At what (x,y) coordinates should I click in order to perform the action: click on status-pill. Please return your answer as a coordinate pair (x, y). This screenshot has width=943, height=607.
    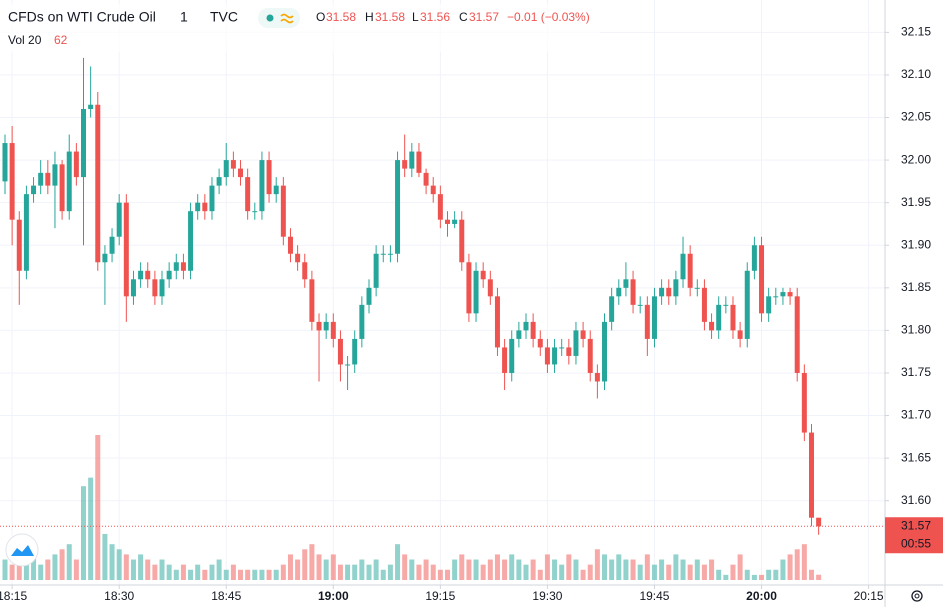
    Looking at the image, I should click on (279, 18).